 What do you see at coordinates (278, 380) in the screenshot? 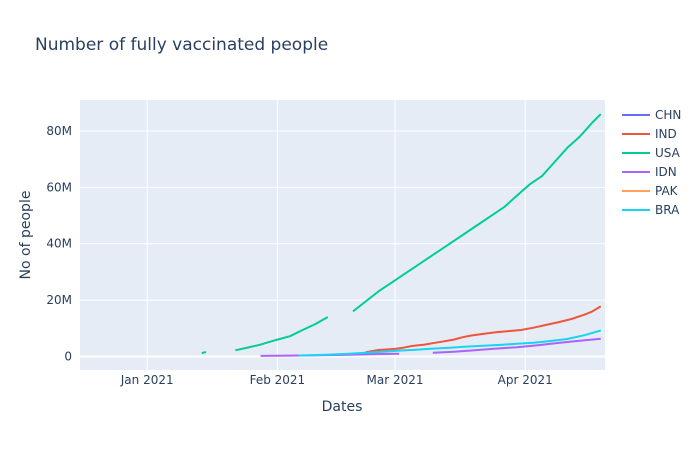
I see `x-tick-label: Feb 2021` at bounding box center [278, 380].